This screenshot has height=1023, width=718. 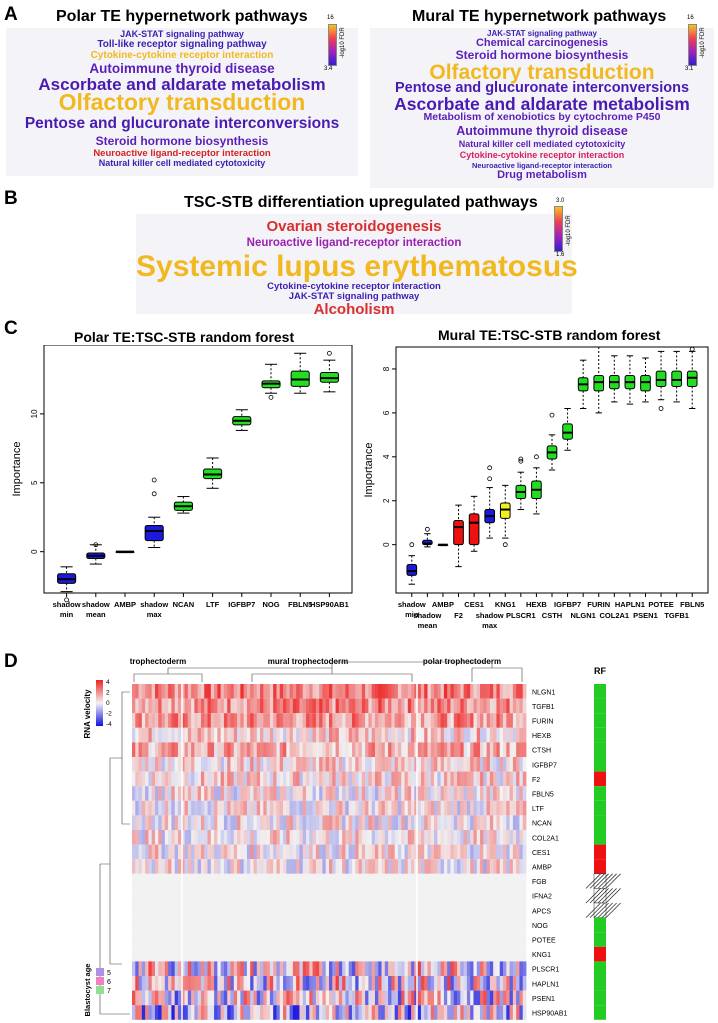 I want to click on row-label: APCS, so click(x=541, y=911).